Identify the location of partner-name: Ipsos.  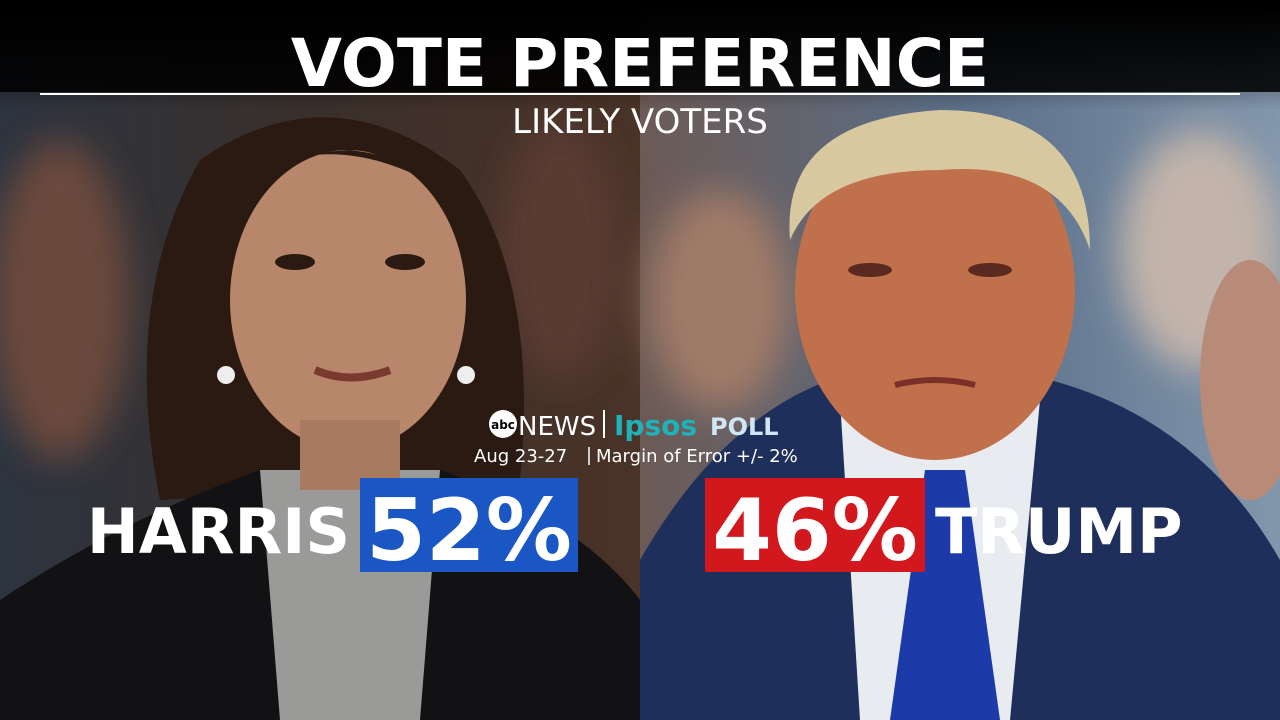
(655, 425).